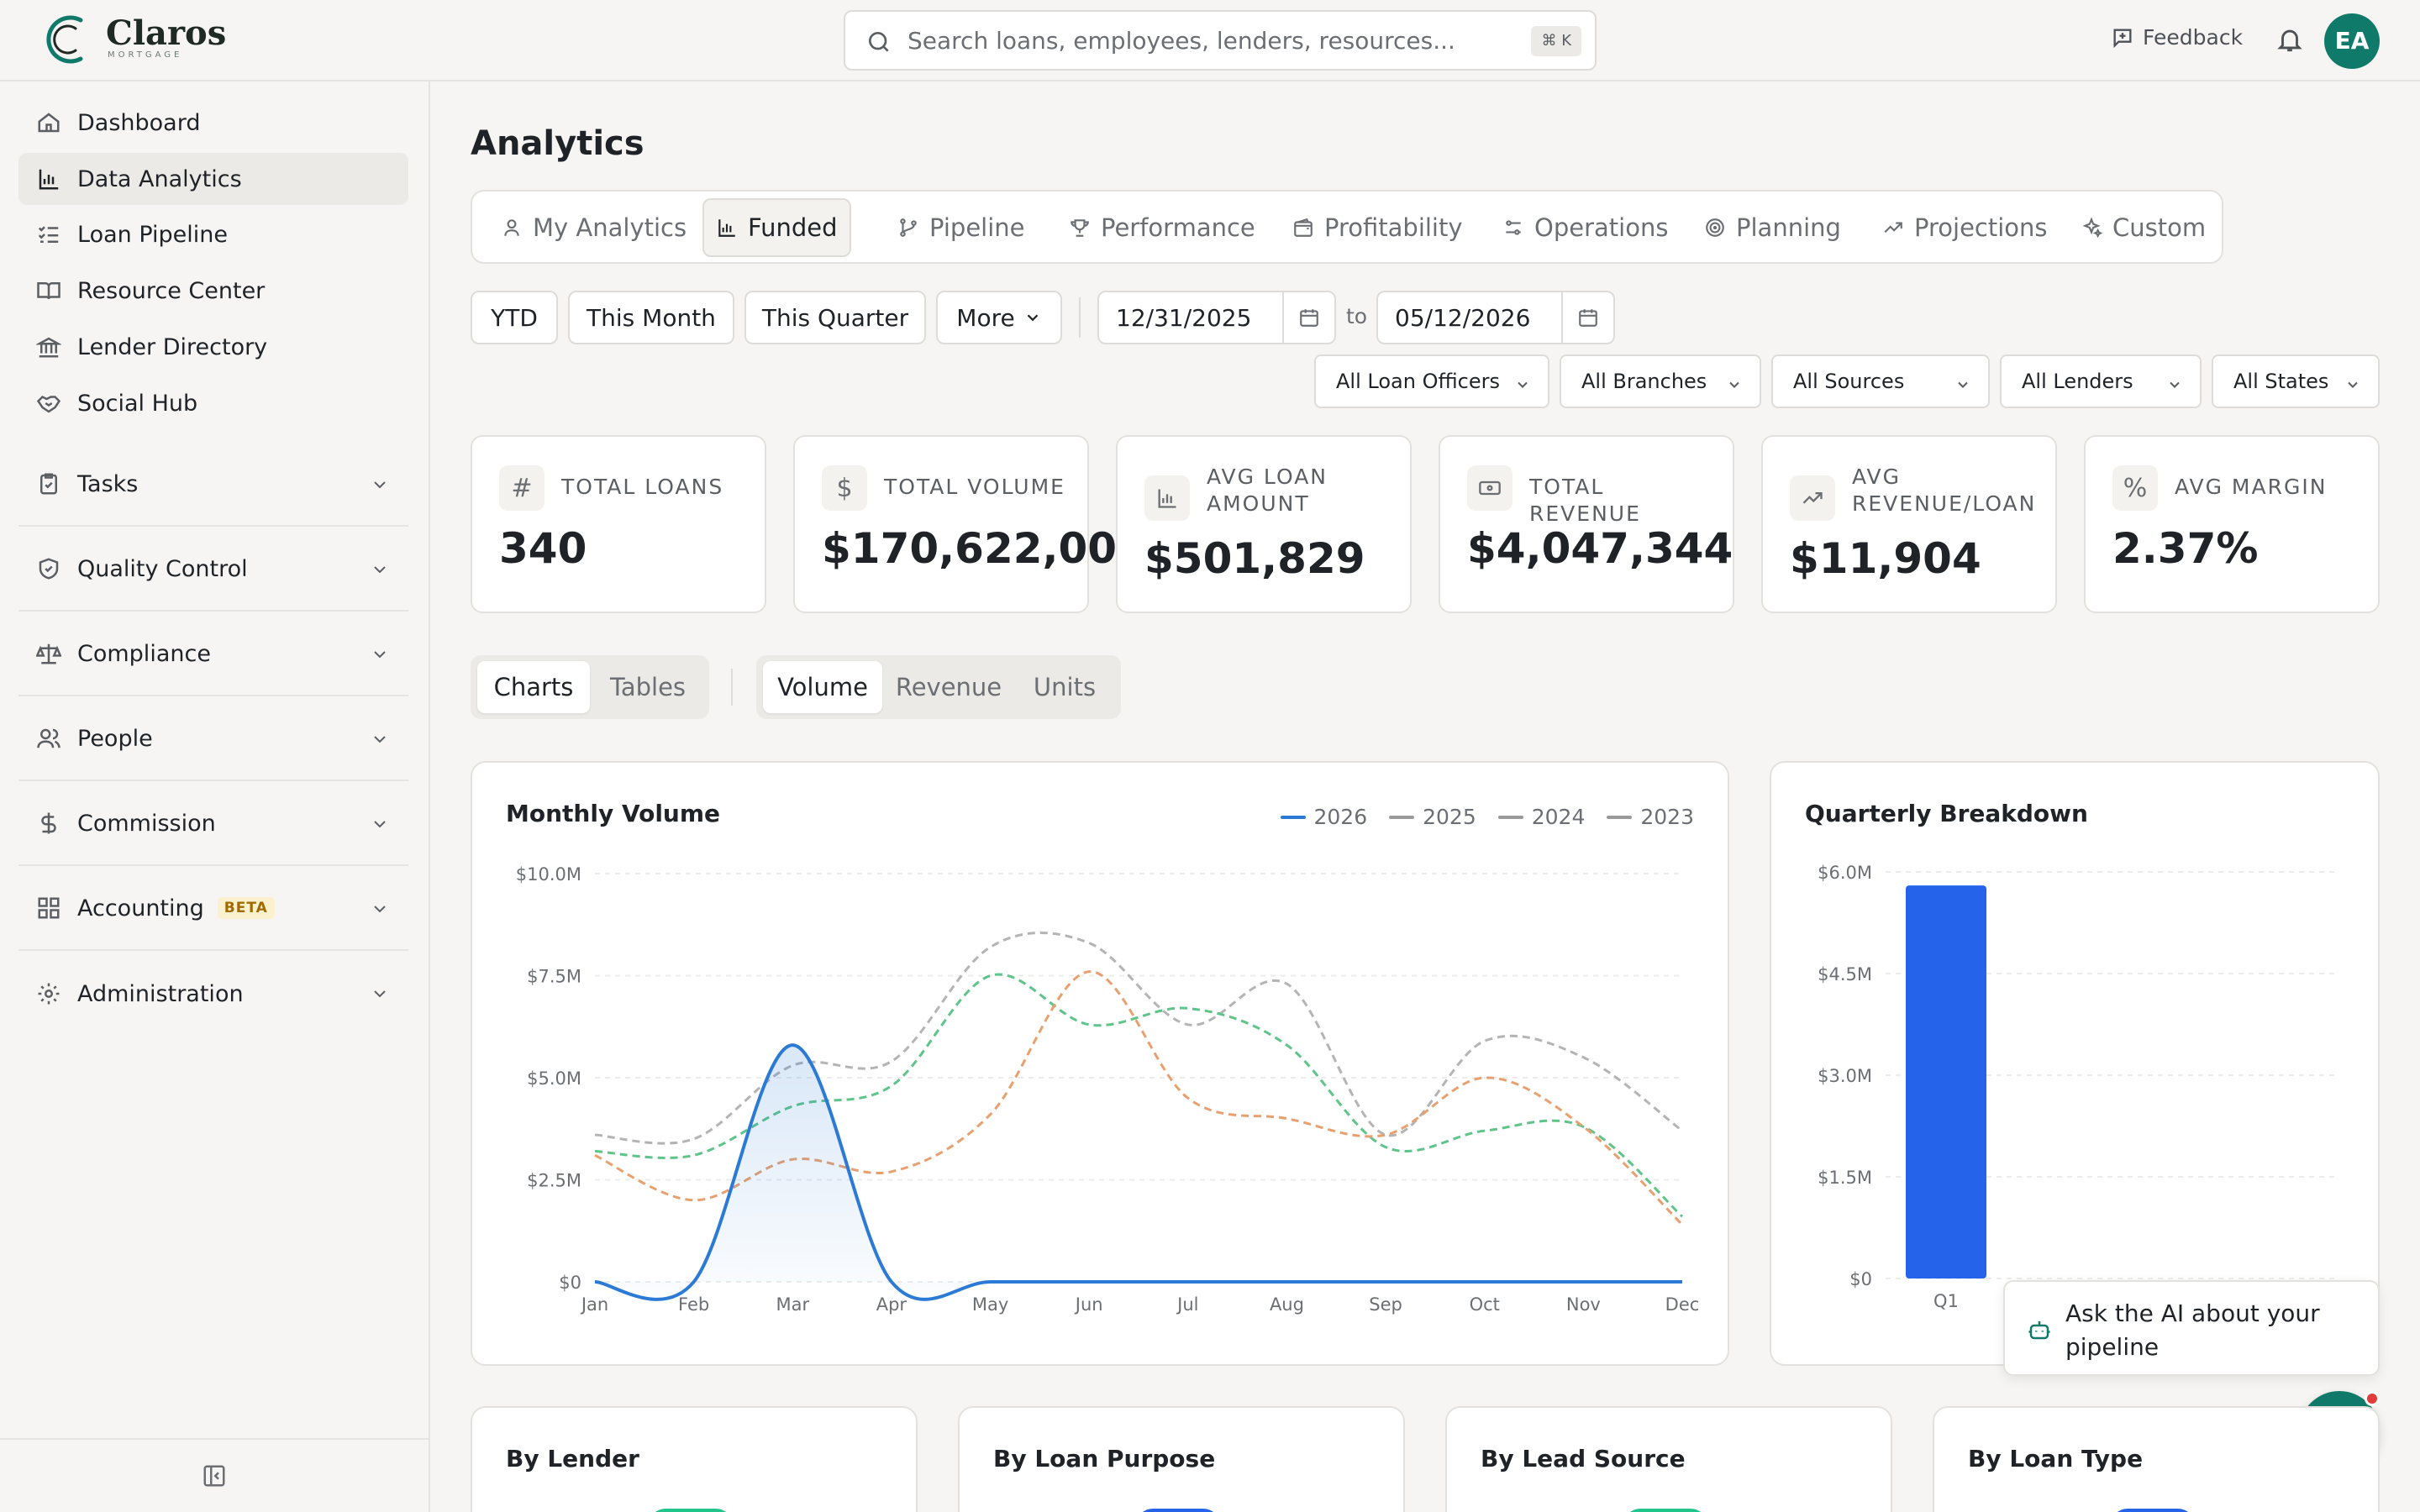 This screenshot has width=2420, height=1512. What do you see at coordinates (1184, 318) in the screenshot?
I see `date-from-value: 12/31/2025` at bounding box center [1184, 318].